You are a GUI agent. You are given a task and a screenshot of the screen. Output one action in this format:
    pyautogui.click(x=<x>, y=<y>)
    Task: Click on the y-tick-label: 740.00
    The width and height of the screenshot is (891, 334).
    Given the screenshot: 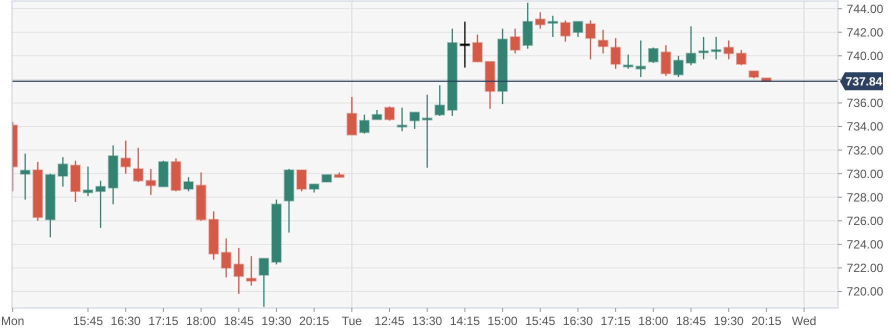 What is the action you would take?
    pyautogui.click(x=865, y=56)
    